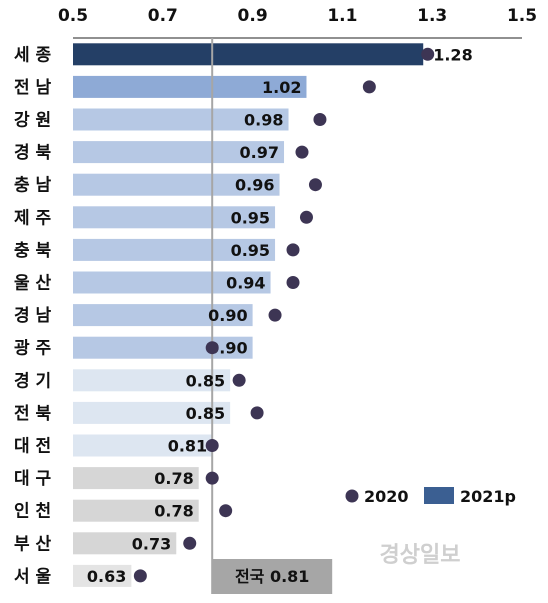 Image resolution: width=548 pixels, height=603 pixels. Describe the element at coordinates (254, 185) in the screenshot. I see `data-label: 0.96` at that location.